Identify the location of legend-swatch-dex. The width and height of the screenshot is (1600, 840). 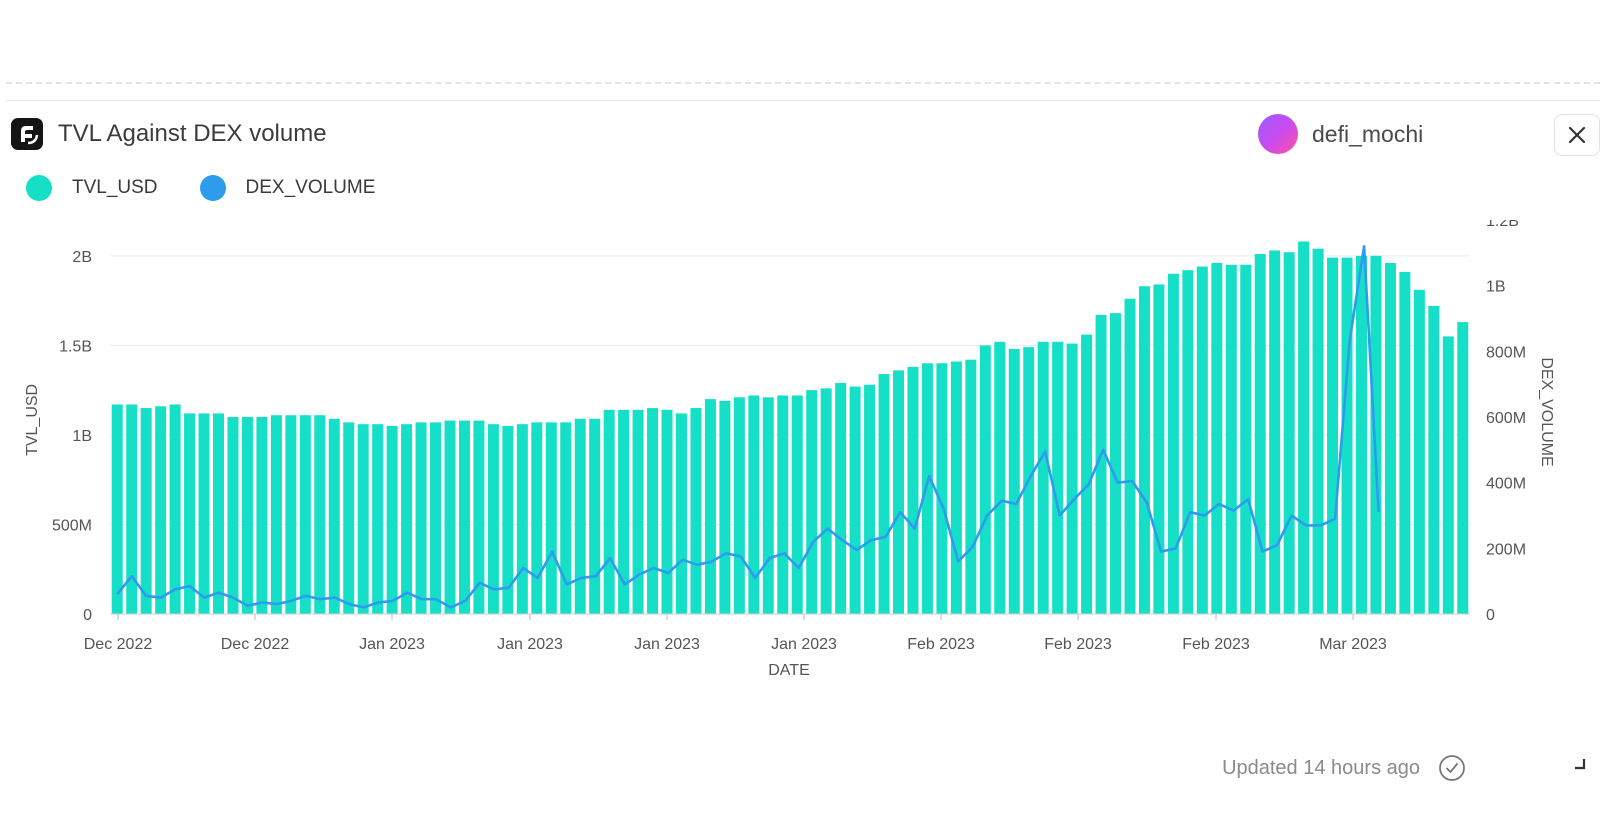
(212, 188).